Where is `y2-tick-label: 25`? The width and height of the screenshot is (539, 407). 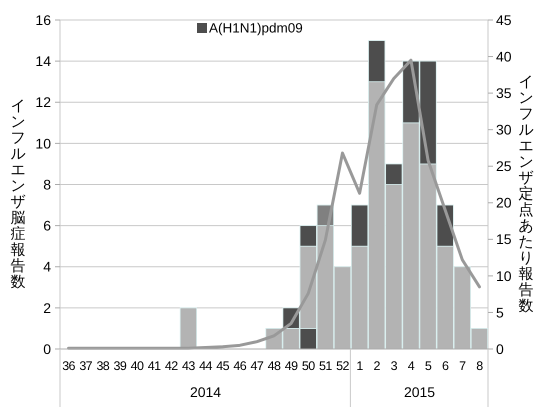 y2-tick-label: 25 is located at coordinates (504, 166).